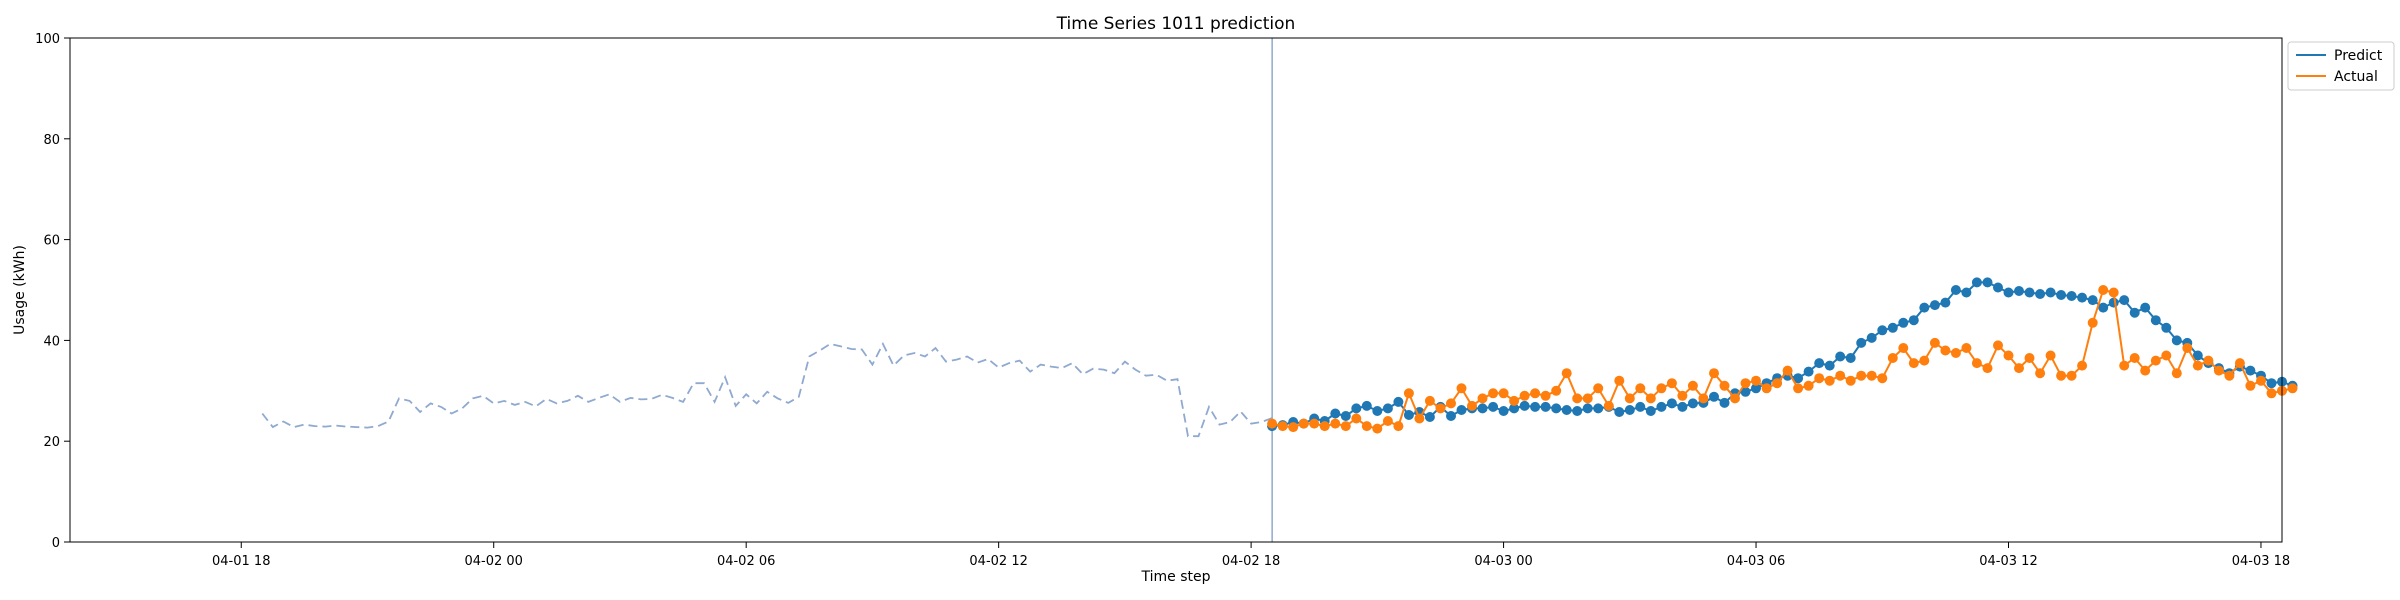 The height and width of the screenshot is (600, 2400). Describe the element at coordinates (52, 291) in the screenshot. I see `y-axis-ticks: 0 20 40 60 80 100` at that location.